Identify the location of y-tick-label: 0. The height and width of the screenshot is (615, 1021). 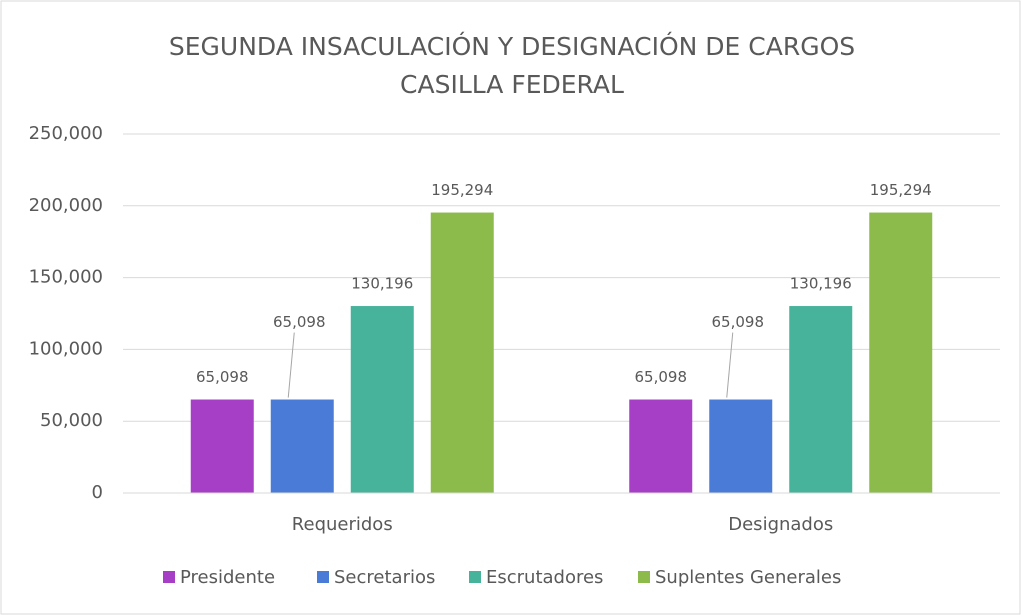
(97, 492).